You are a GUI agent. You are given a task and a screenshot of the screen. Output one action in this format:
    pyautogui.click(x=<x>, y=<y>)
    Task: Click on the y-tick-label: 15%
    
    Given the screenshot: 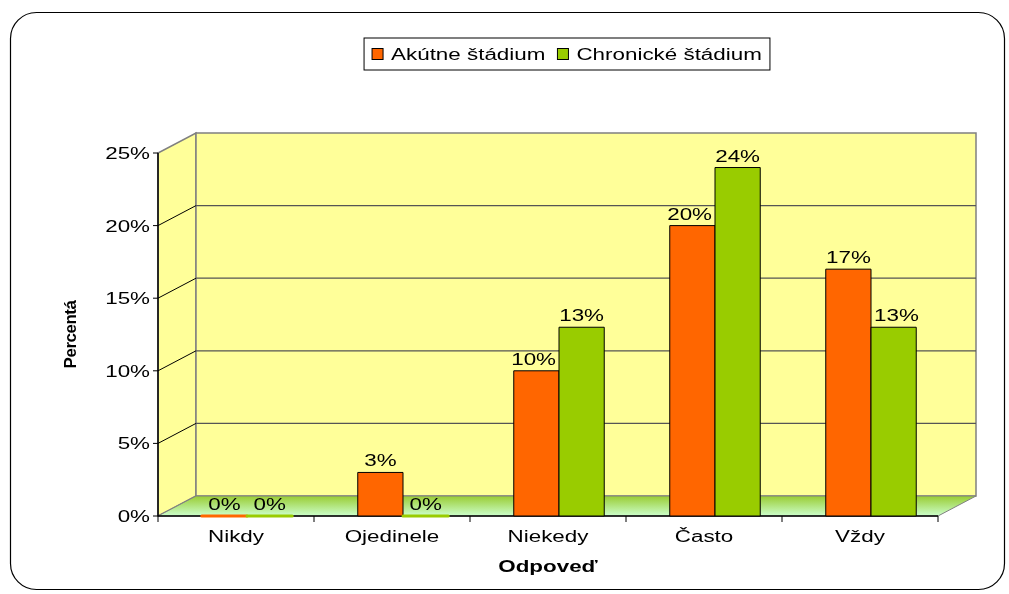 What is the action you would take?
    pyautogui.click(x=127, y=298)
    